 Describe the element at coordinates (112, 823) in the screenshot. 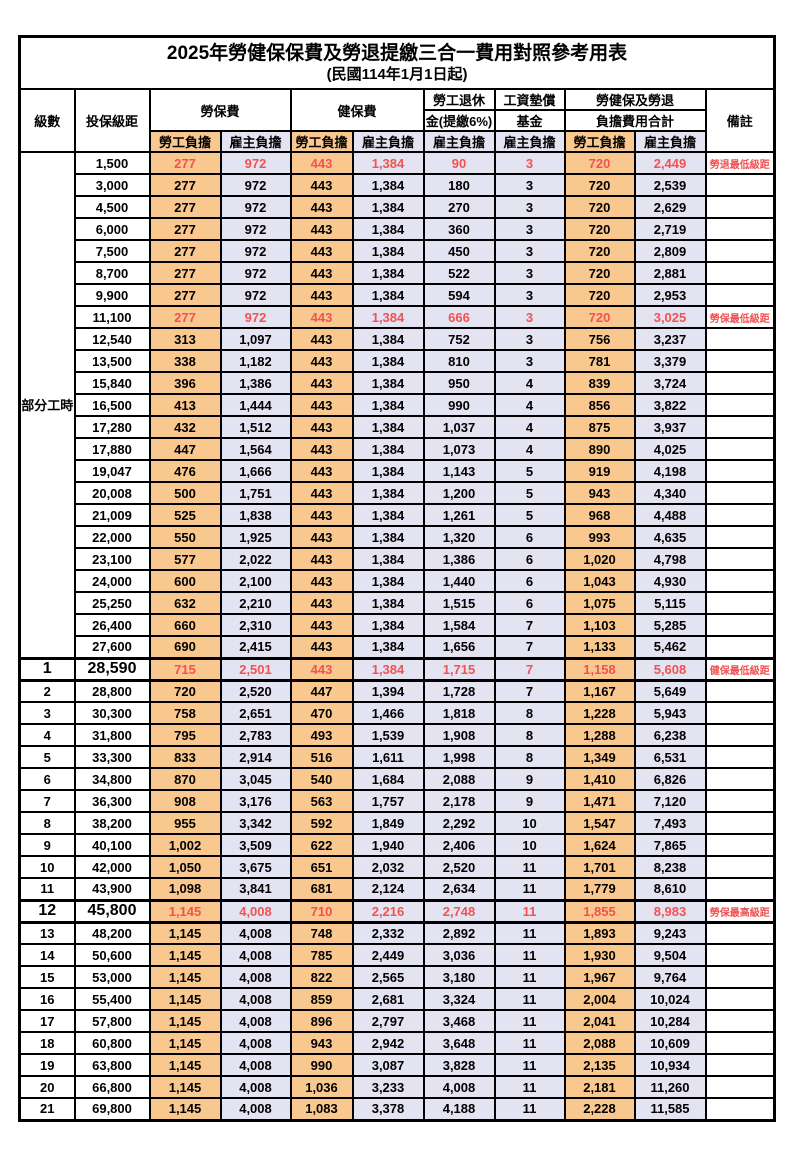

I see `bracket-value: 38,200` at that location.